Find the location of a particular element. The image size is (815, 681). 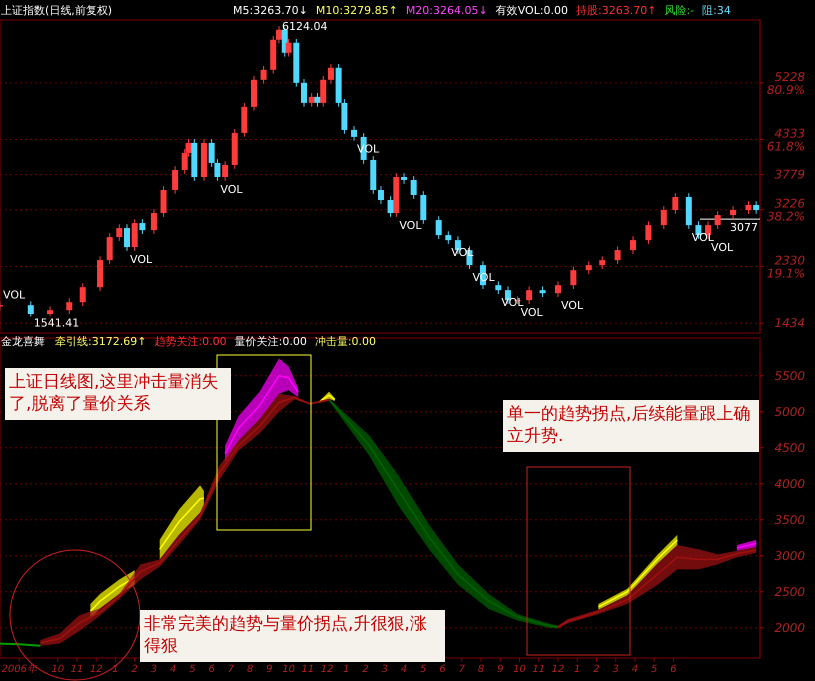

text: 持股:3263.70↑ is located at coordinates (616, 10).